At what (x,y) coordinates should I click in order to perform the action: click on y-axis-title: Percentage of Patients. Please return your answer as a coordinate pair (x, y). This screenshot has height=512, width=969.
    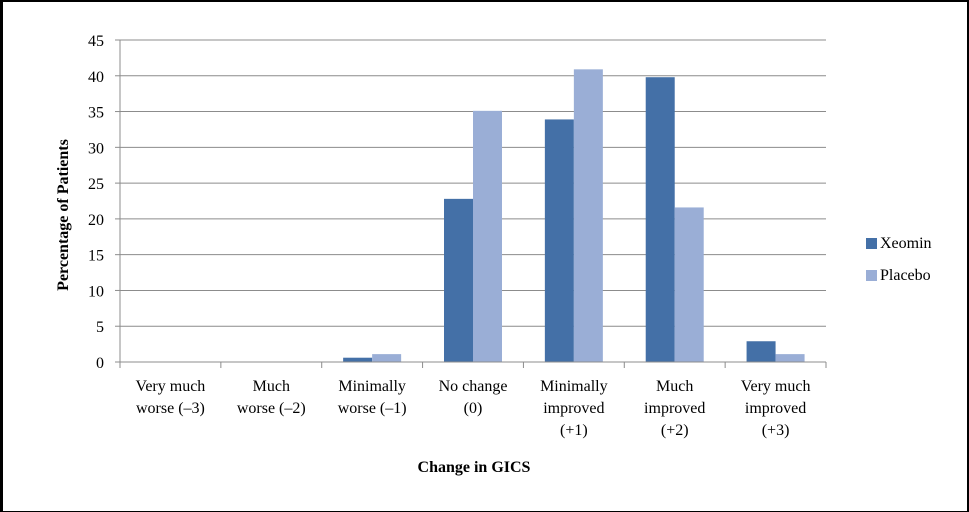
    Looking at the image, I should click on (63, 215).